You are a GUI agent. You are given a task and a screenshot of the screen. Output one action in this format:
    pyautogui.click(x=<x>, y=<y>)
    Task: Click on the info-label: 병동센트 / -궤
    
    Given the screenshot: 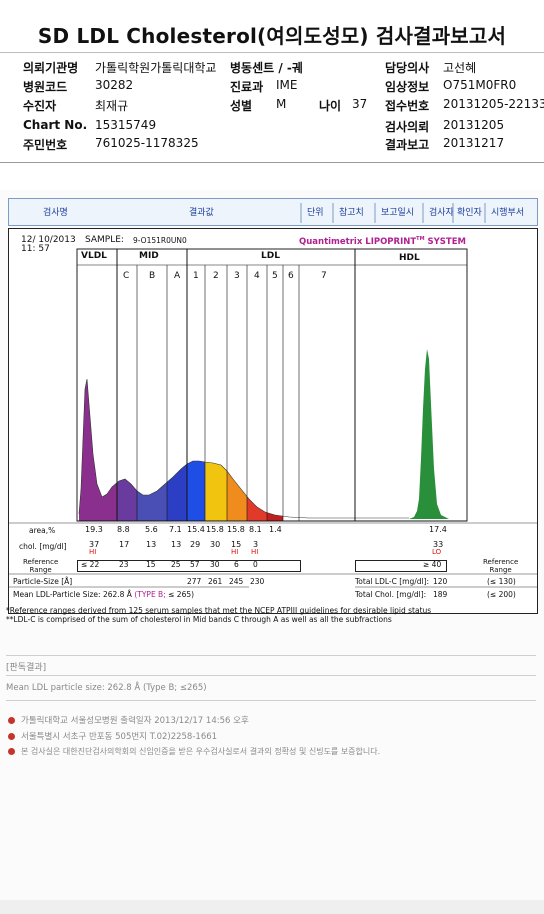 What is the action you would take?
    pyautogui.click(x=266, y=68)
    